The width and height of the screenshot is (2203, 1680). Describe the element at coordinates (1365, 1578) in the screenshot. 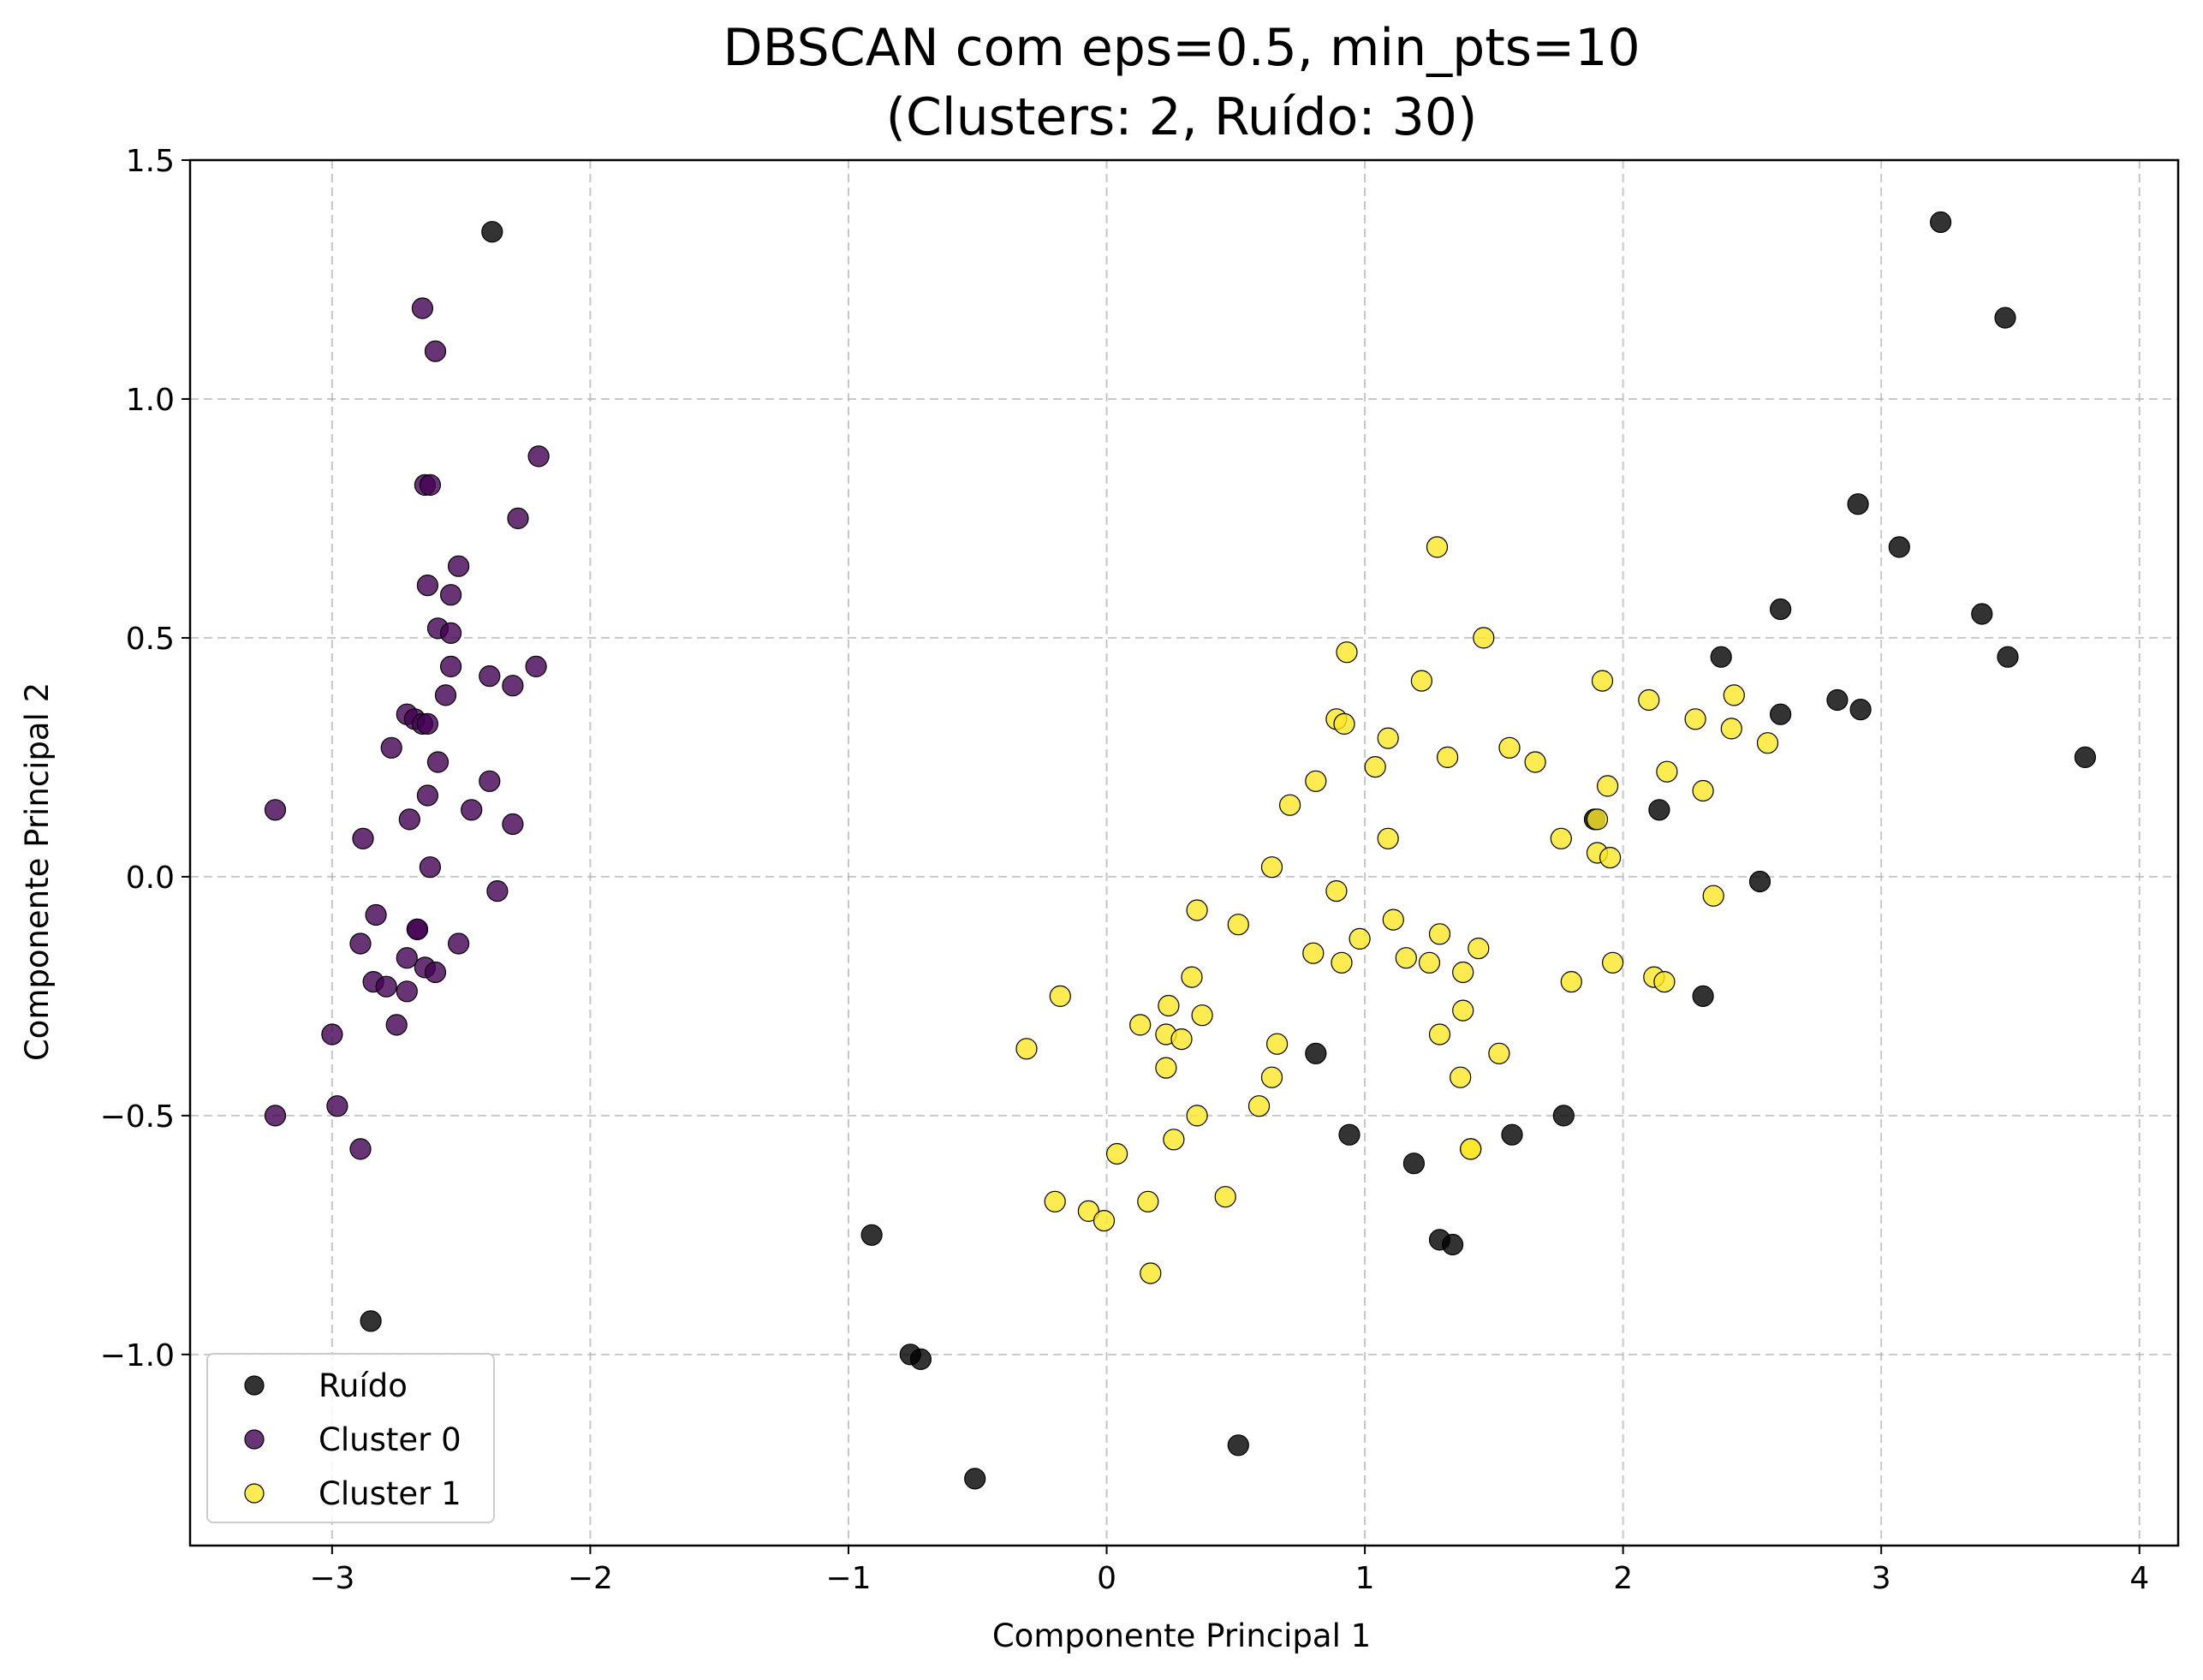

I see `x-tick-label: 1` at that location.